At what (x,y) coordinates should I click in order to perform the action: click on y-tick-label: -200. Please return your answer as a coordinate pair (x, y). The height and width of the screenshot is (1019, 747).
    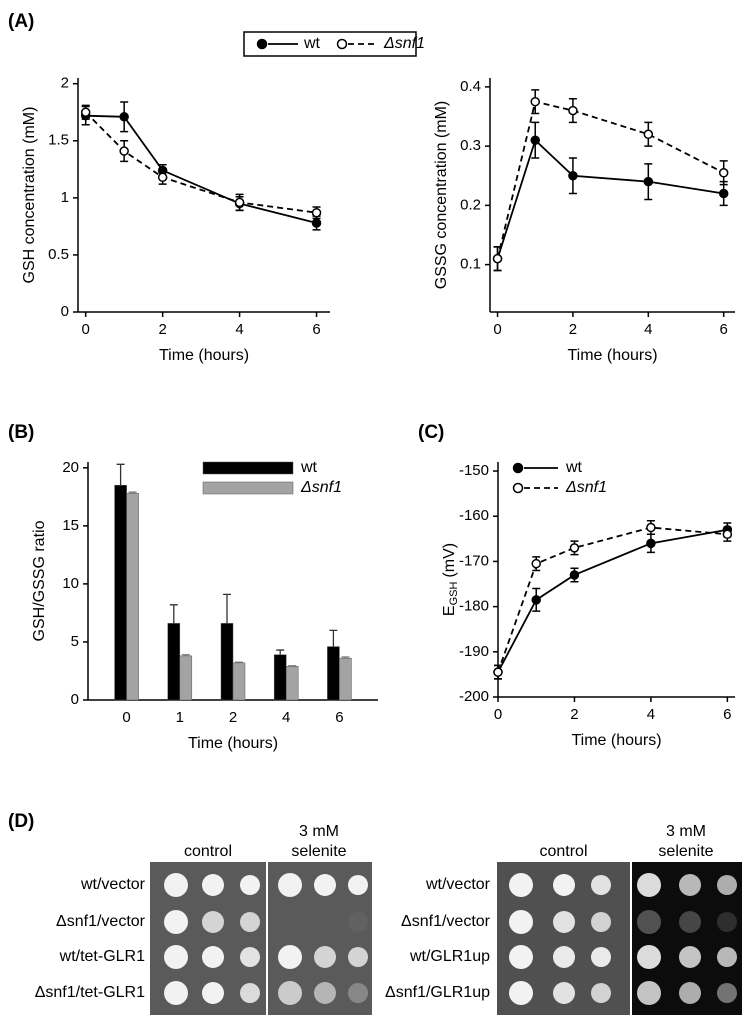
    Looking at the image, I should click on (474, 696).